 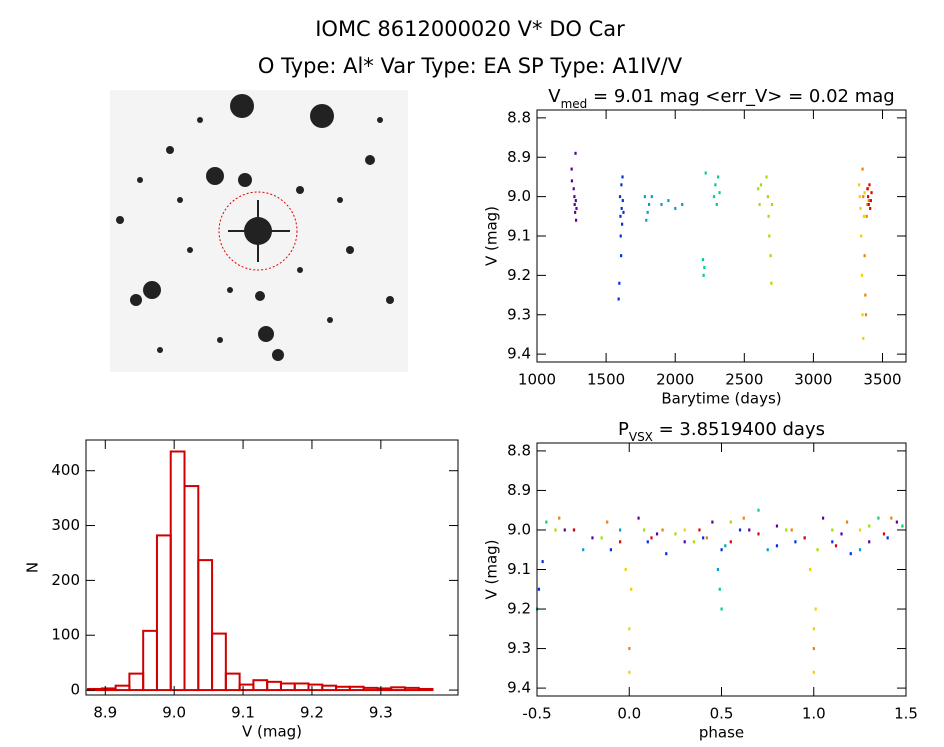 I want to click on chart-title-part: = 9.01 mag <err_V> = 0.02 mag, so click(x=740, y=96).